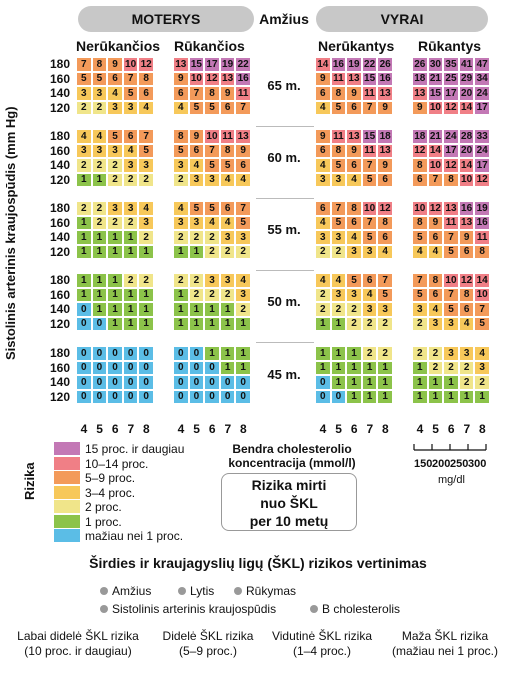  What do you see at coordinates (292, 463) in the screenshot?
I see `cholesterol-label-line2: koncentracija (mmol/l)` at bounding box center [292, 463].